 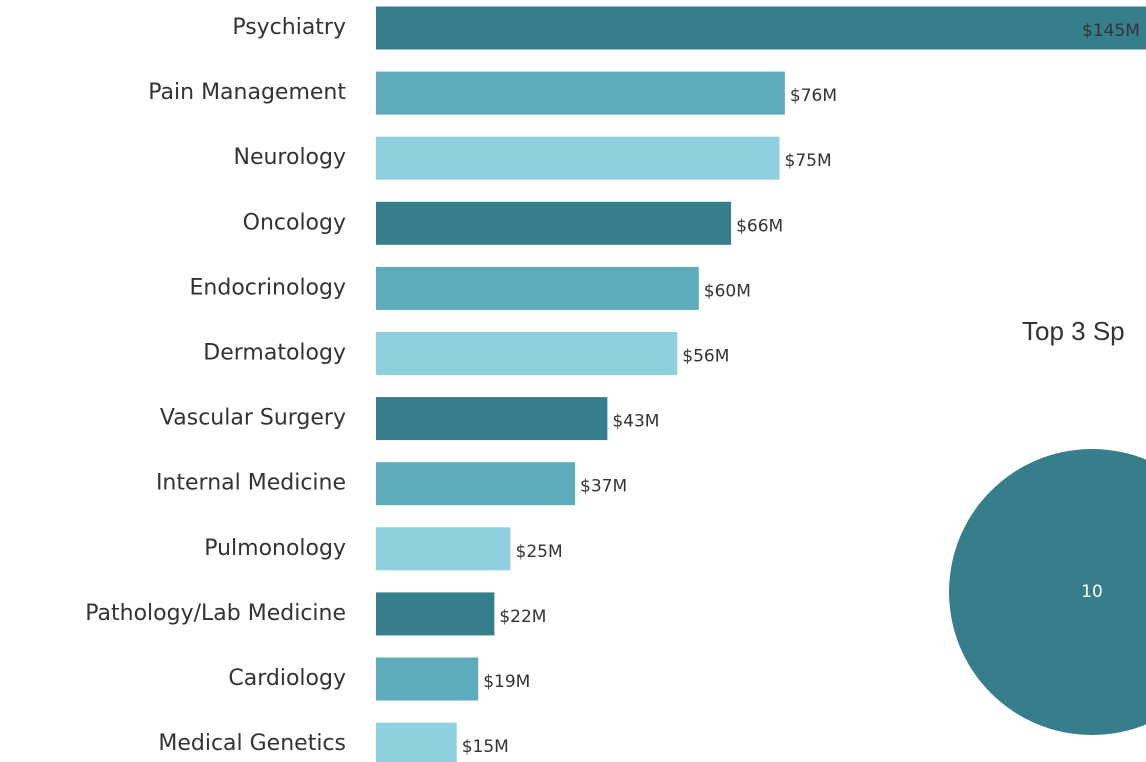 What do you see at coordinates (274, 353) in the screenshot?
I see `category-label: Dermatology` at bounding box center [274, 353].